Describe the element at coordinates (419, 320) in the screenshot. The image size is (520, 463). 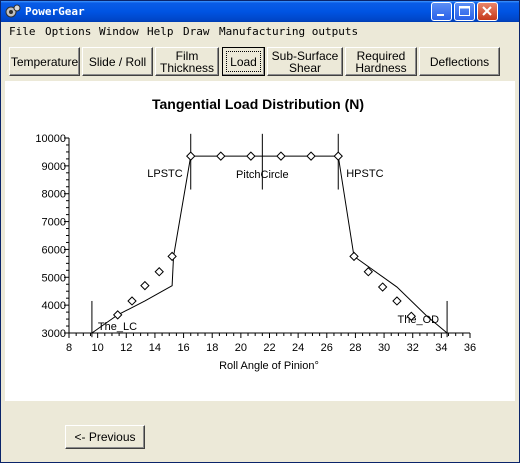
I see `marker-label-the_od: The_OD` at that location.